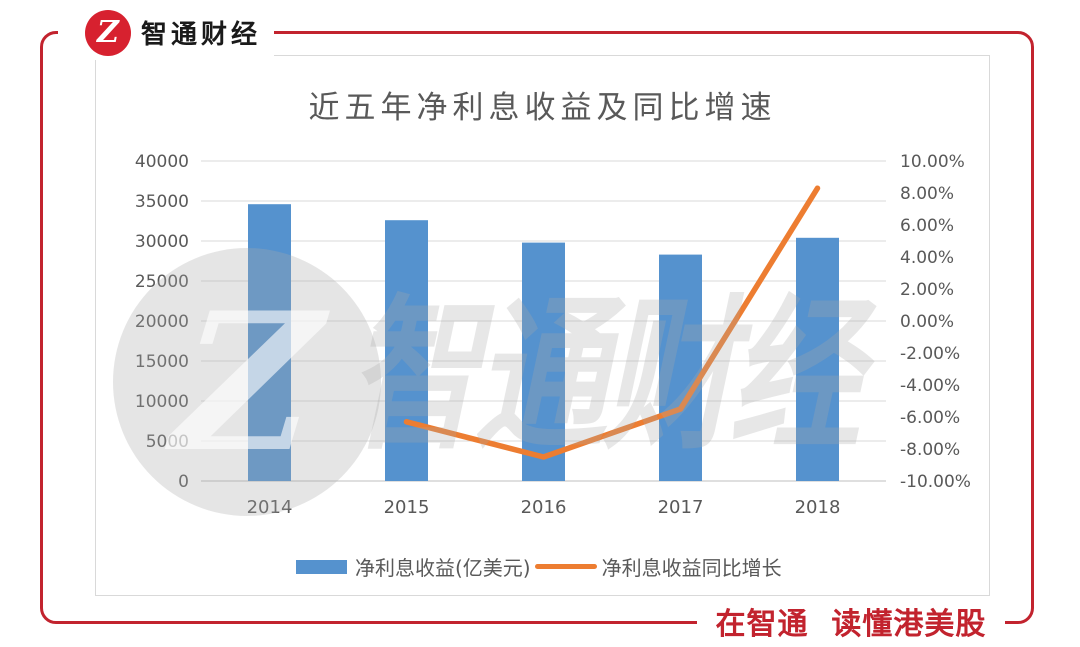  What do you see at coordinates (930, 354) in the screenshot?
I see `y-axis-right-tick: -2.00%` at bounding box center [930, 354].